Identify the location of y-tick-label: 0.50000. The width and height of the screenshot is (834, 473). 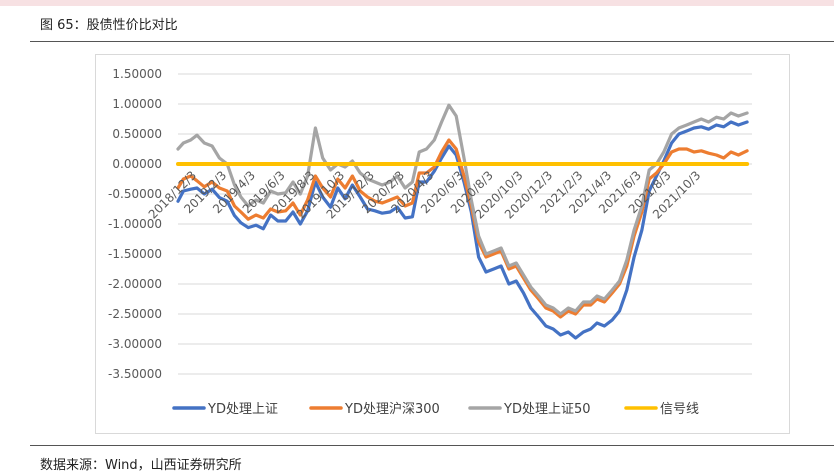
(137, 134).